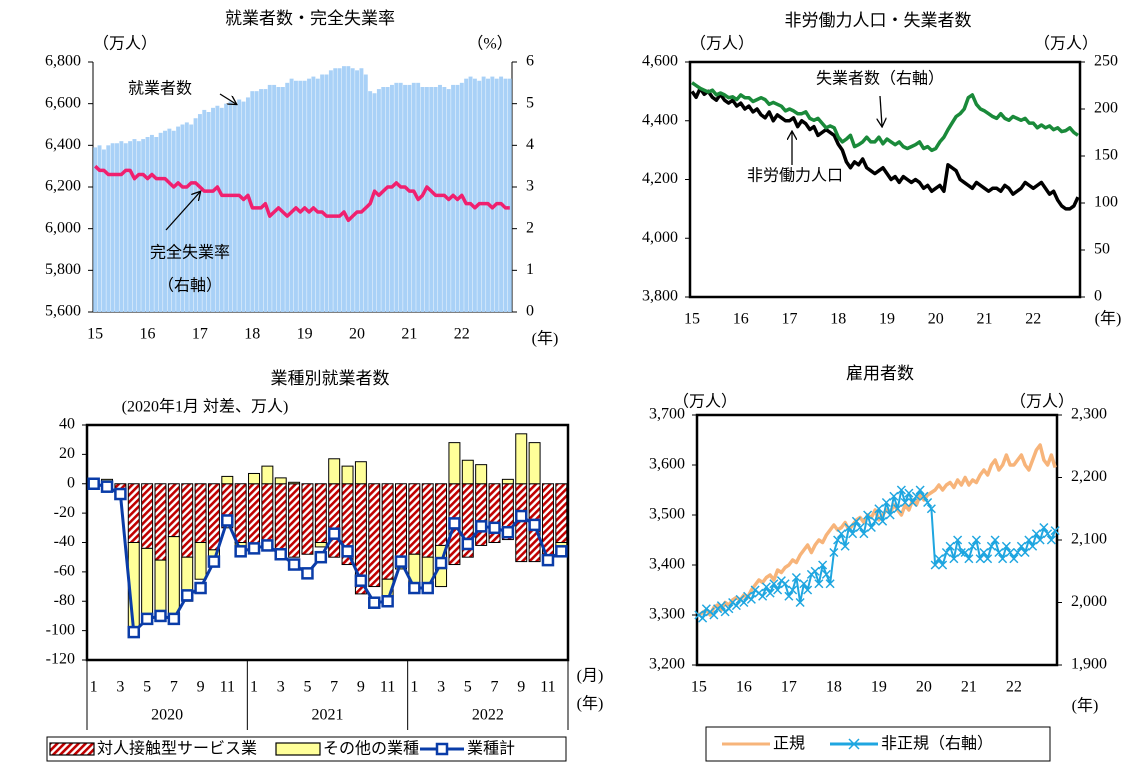 The height and width of the screenshot is (765, 1145). I want to click on y2-tick-label: 0, so click(530, 311).